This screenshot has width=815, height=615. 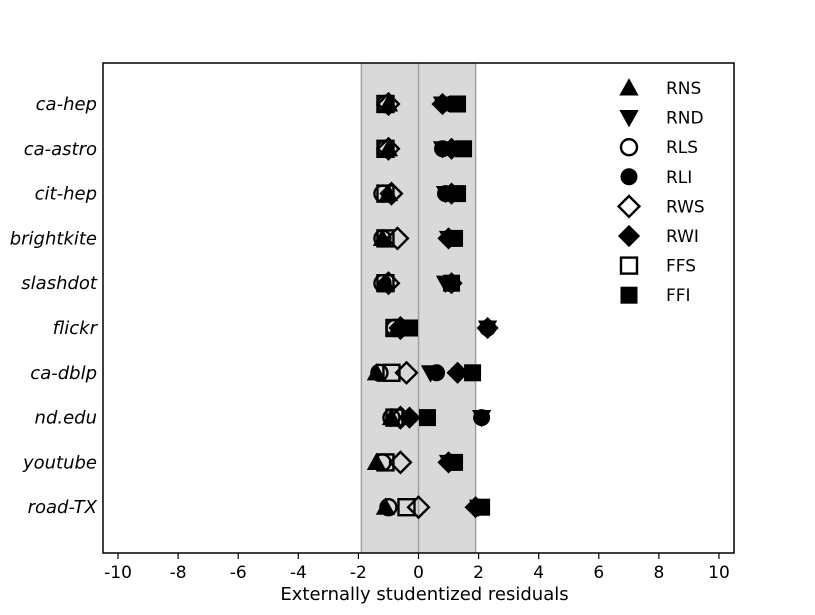 I want to click on data-point-rwi, so click(x=487, y=328).